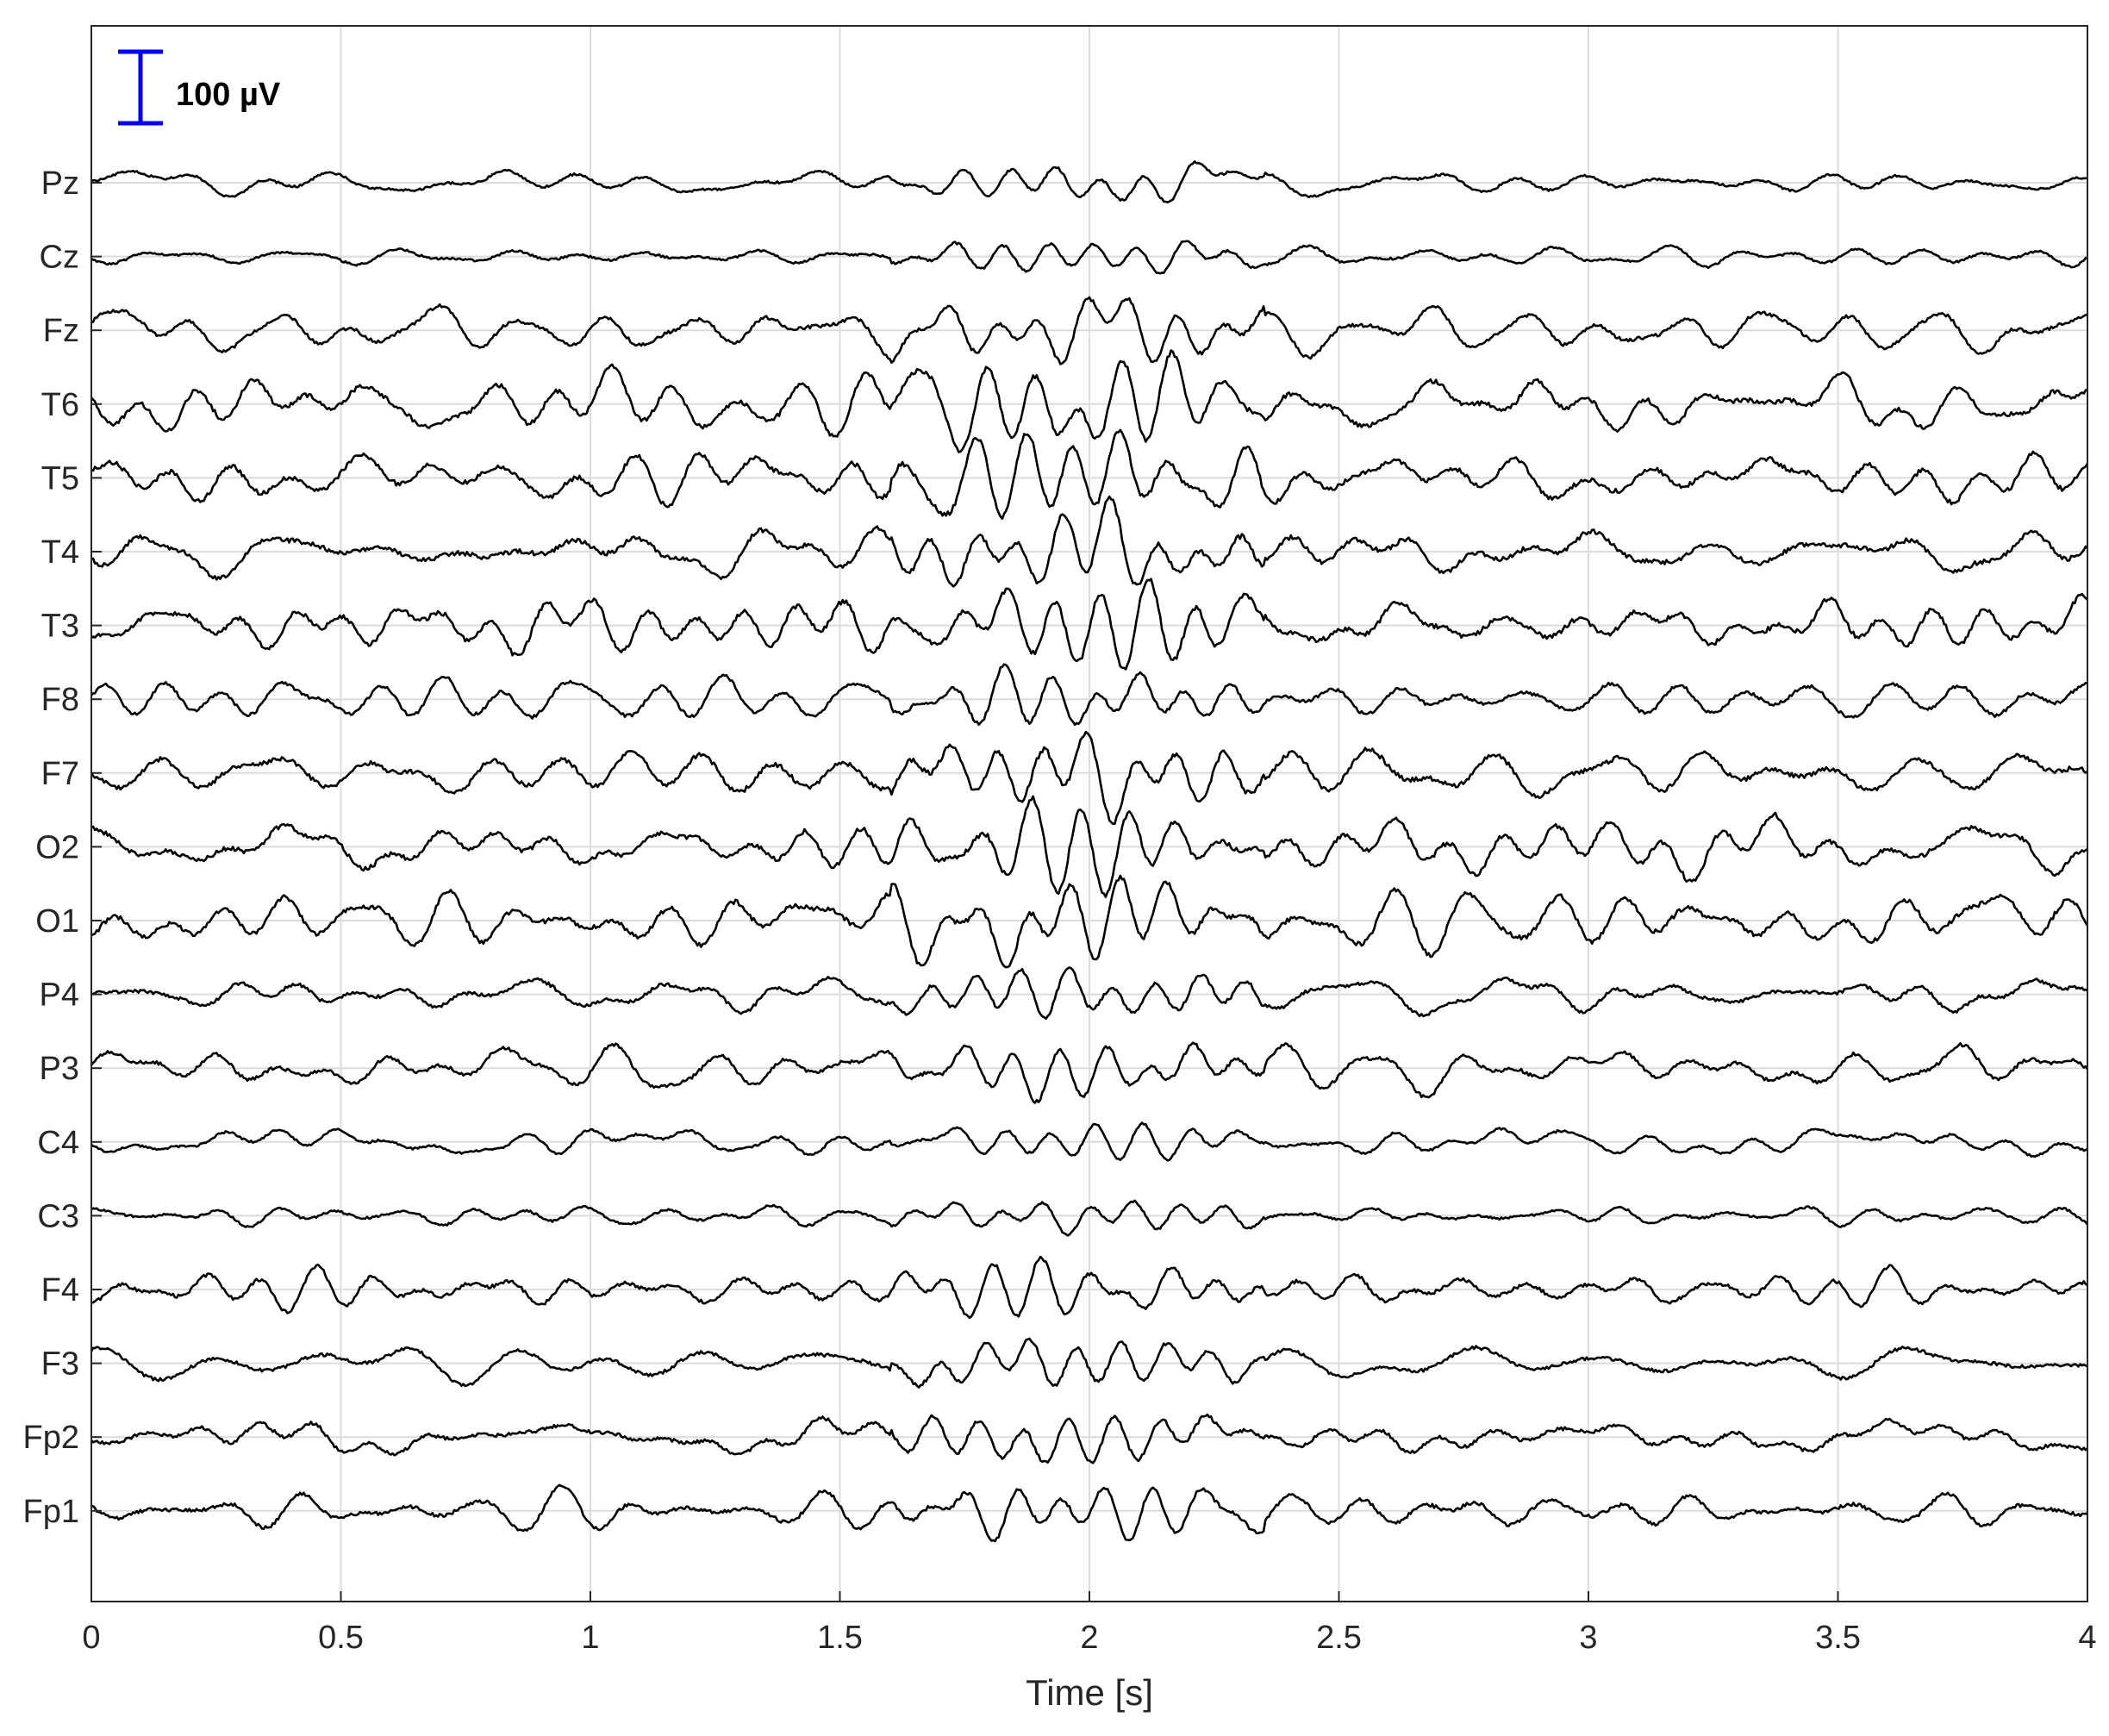  What do you see at coordinates (1089, 921) in the screenshot?
I see `trace-o1` at bounding box center [1089, 921].